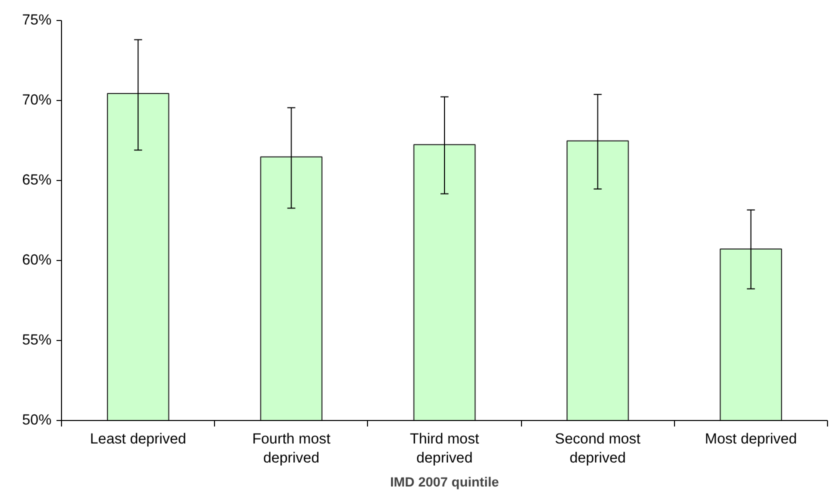 Image resolution: width=829 pixels, height=492 pixels. Describe the element at coordinates (445, 449) in the screenshot. I see `x-tick-label: Third most deprived` at that location.